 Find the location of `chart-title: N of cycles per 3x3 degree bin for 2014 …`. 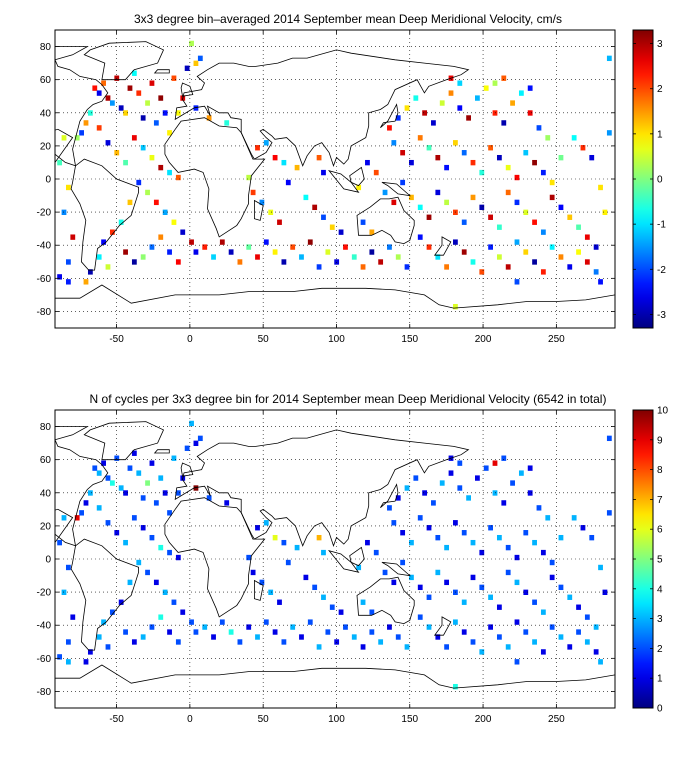

chart-title: N of cycles per 3x3 degree bin for 2014 … is located at coordinates (348, 399).